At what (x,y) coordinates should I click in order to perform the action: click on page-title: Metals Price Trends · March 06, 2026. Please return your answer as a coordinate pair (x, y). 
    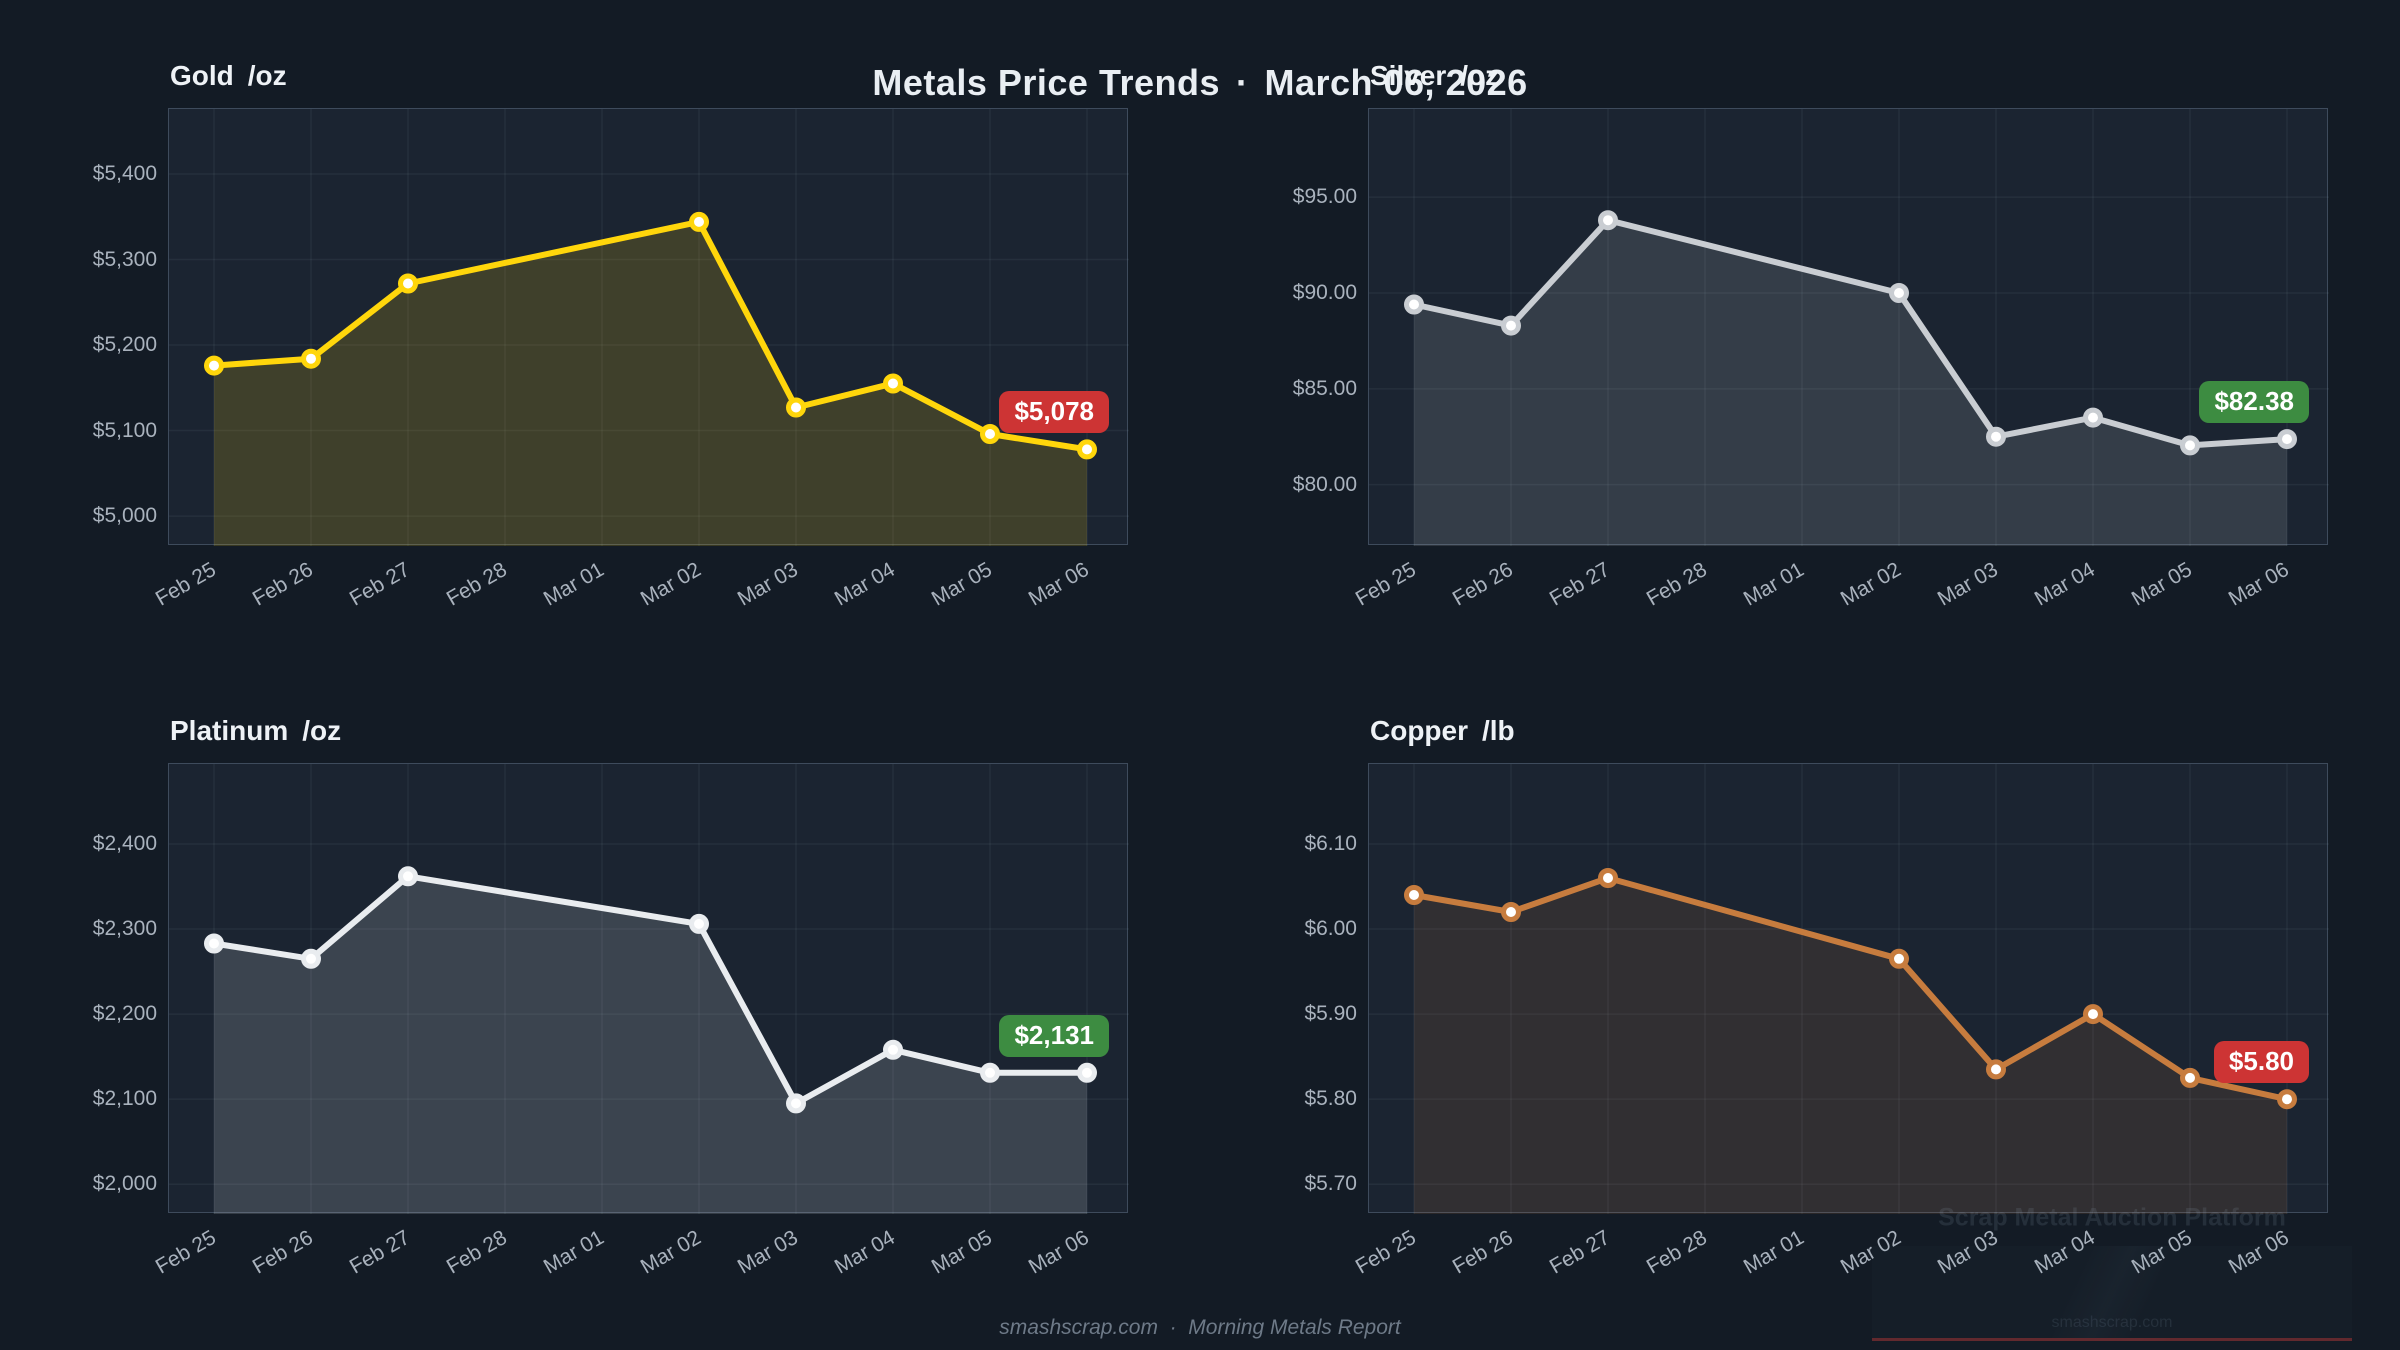
    Looking at the image, I should click on (1200, 83).